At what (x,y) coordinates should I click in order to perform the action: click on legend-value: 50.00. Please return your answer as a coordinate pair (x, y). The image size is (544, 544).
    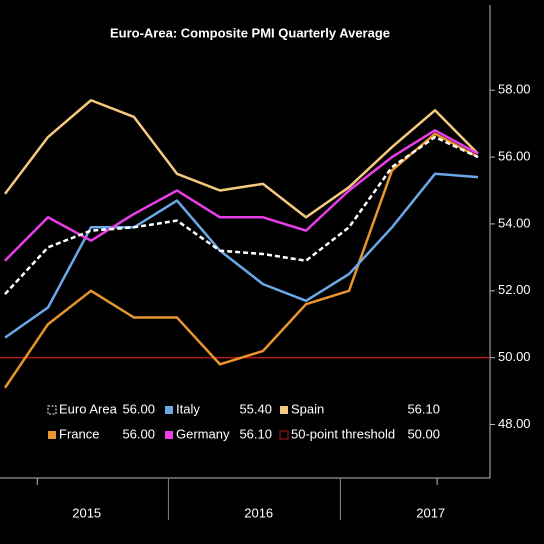
    Looking at the image, I should click on (423, 433).